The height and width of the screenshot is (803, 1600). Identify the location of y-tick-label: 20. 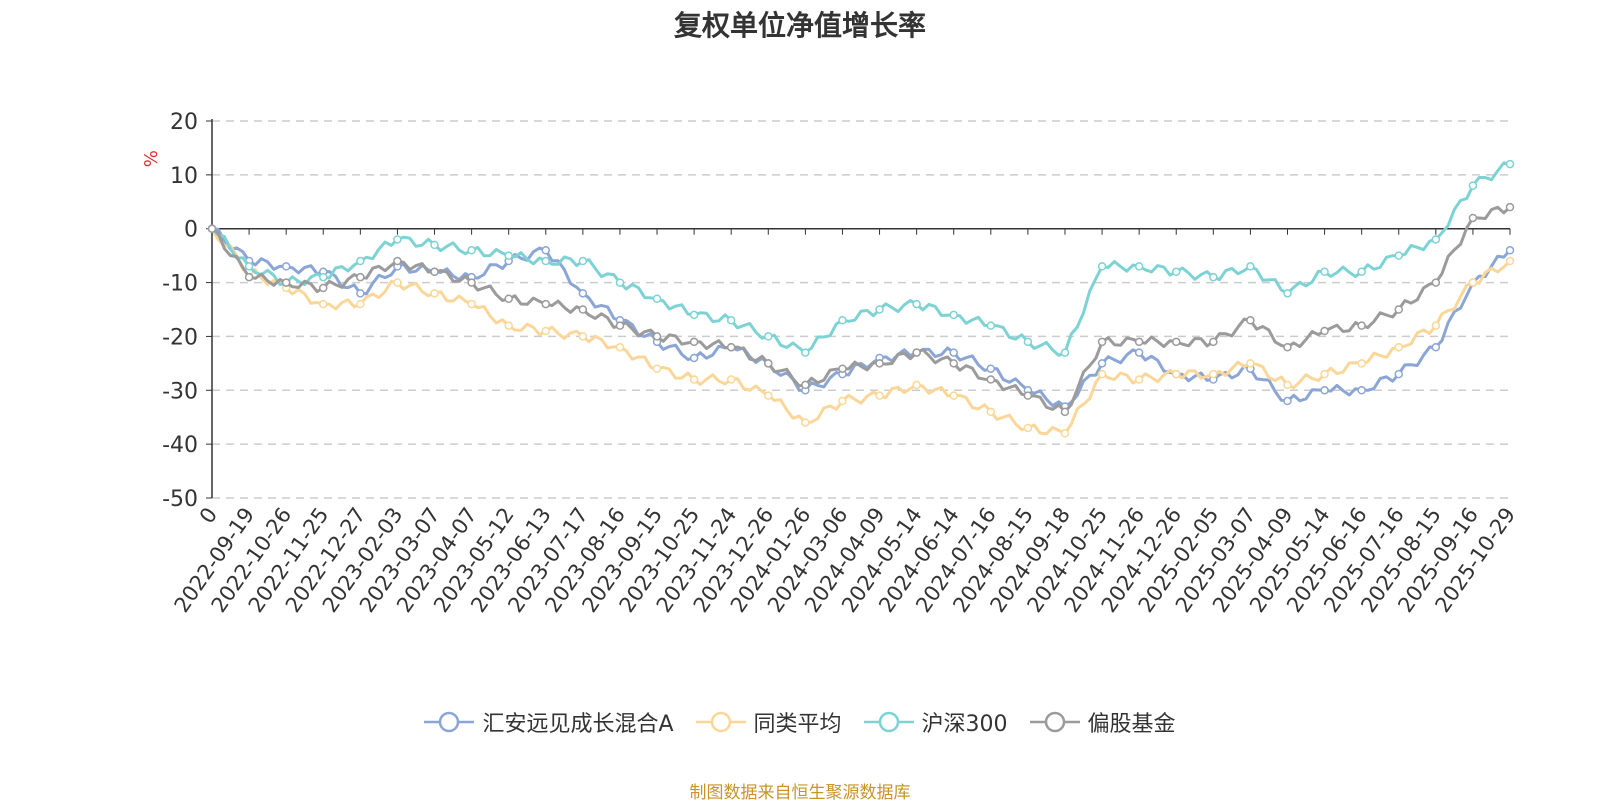
(184, 122).